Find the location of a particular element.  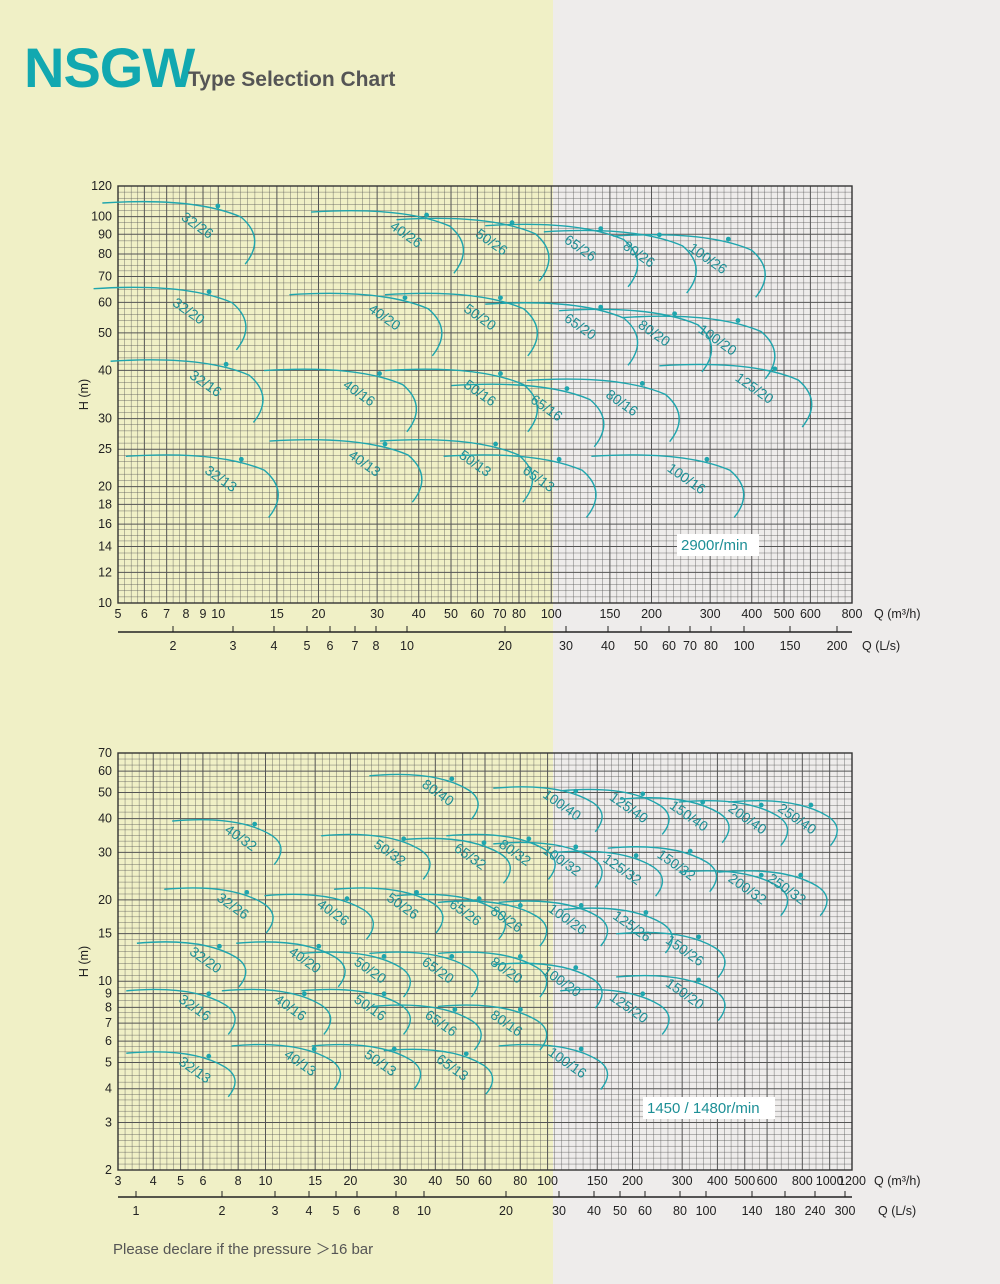

x2-tick-label: 80 is located at coordinates (711, 646).